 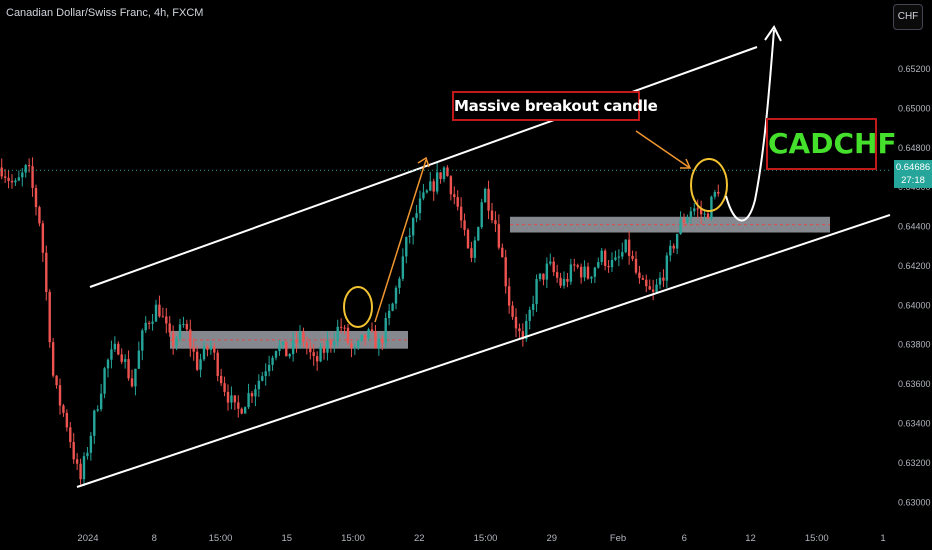 What do you see at coordinates (914, 384) in the screenshot?
I see `price-tick: 0.63600` at bounding box center [914, 384].